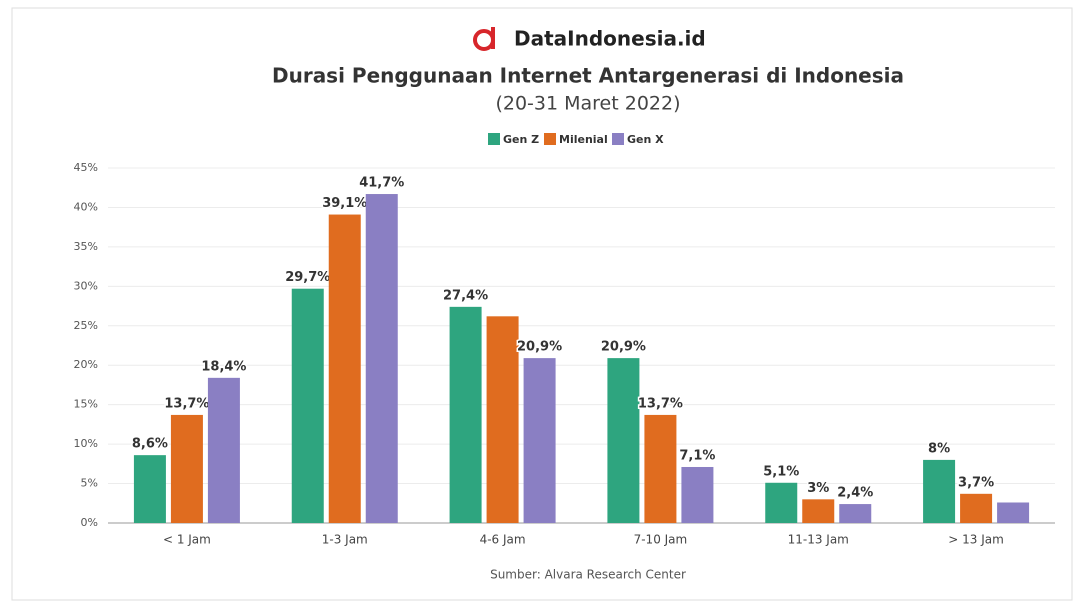 The image size is (1076, 603). I want to click on y-tick-label: 45%, so click(86, 167).